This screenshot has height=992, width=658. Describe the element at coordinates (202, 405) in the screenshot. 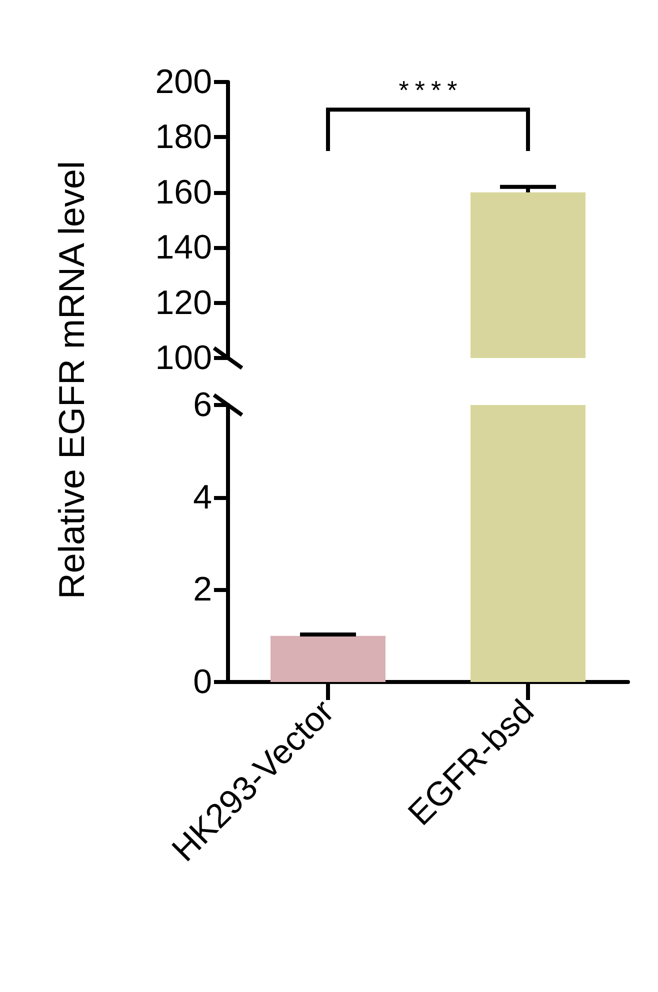

I see `y-tick-label: 6` at that location.